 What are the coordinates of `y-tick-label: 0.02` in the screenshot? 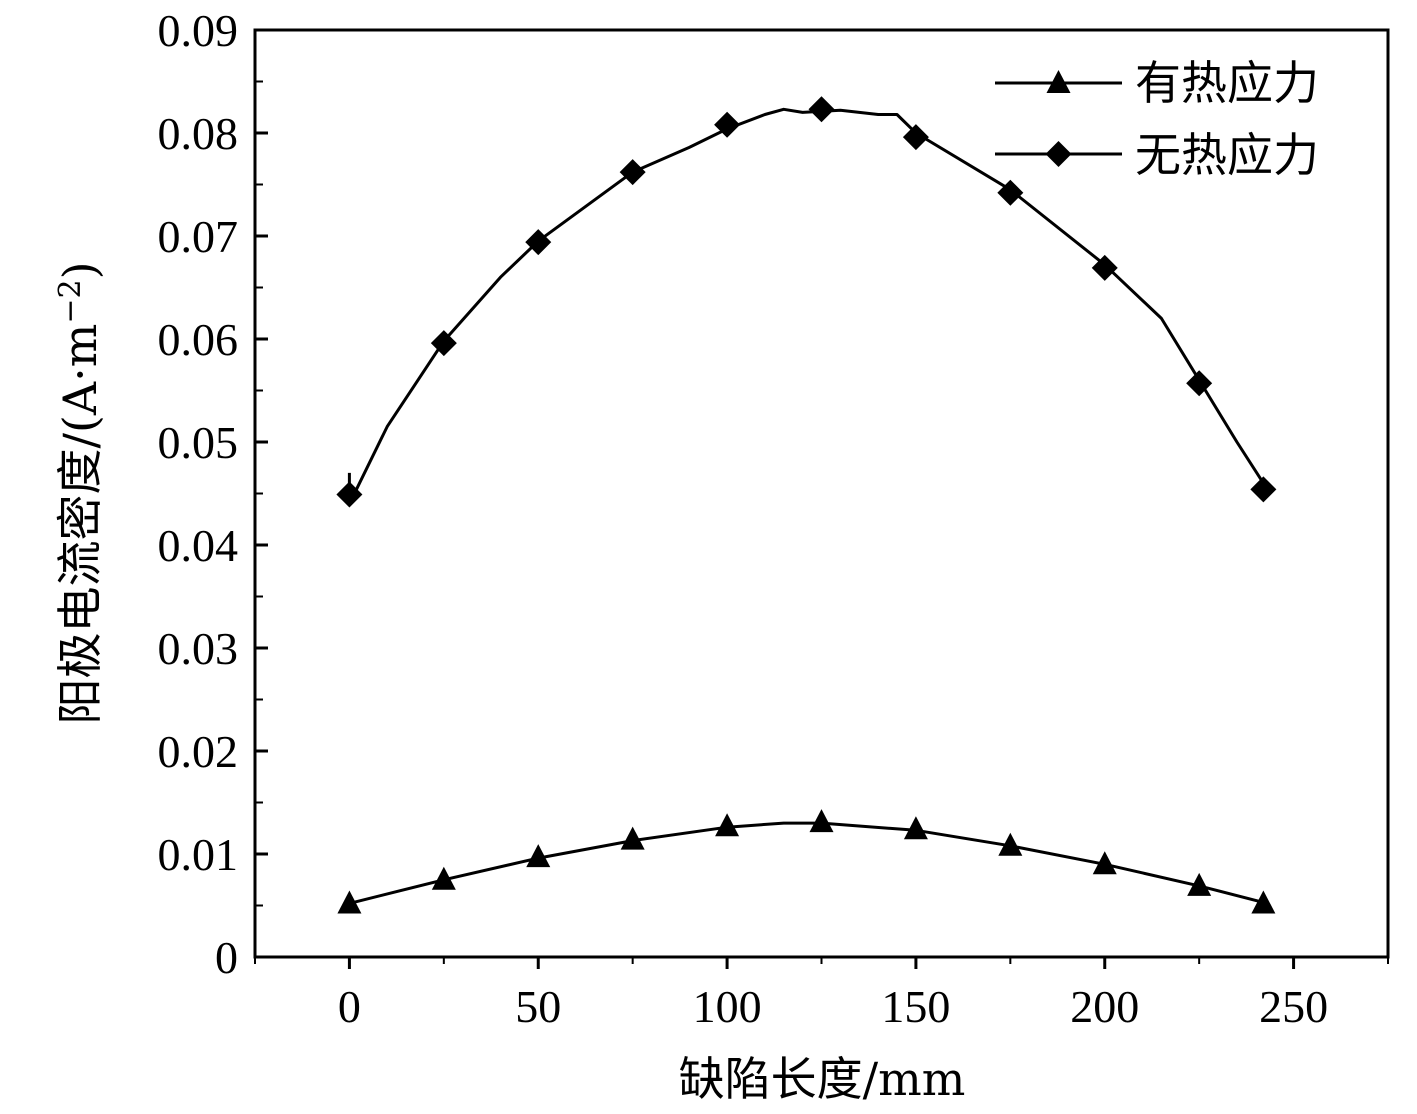 It's located at (198, 751).